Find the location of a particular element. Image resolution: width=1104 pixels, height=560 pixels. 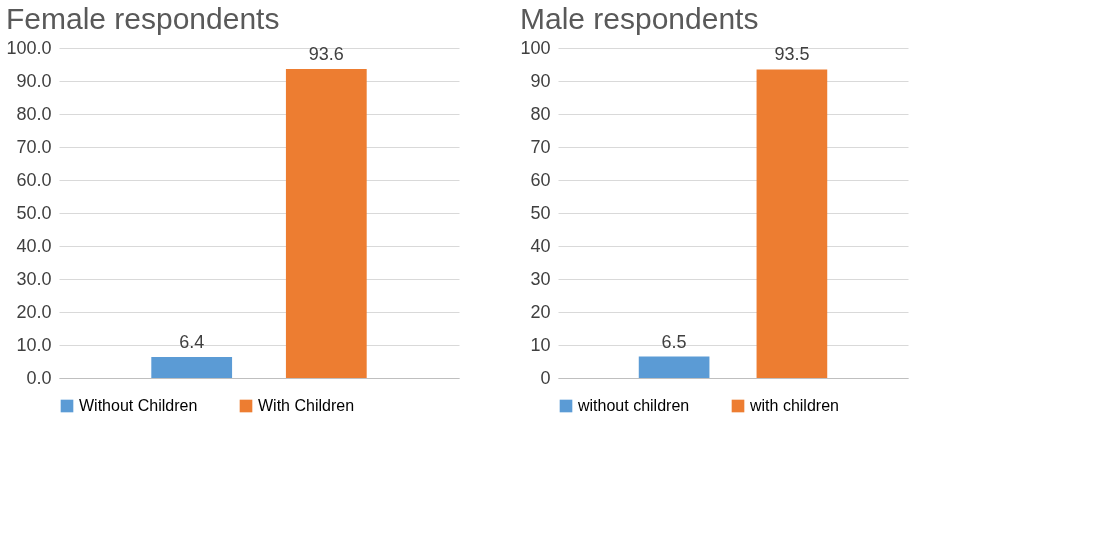

y-tick-label: 90.0 is located at coordinates (34, 80).